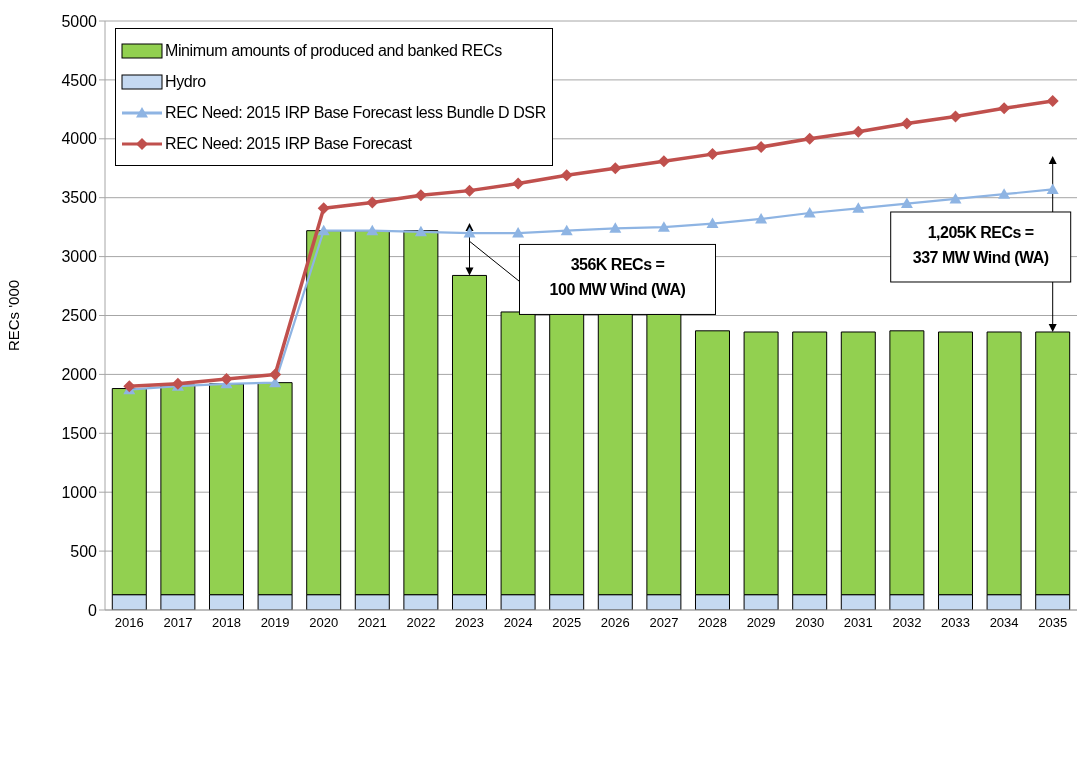 This screenshot has height=779, width=1089. Describe the element at coordinates (421, 623) in the screenshot. I see `x-tick-label: 2022` at that location.